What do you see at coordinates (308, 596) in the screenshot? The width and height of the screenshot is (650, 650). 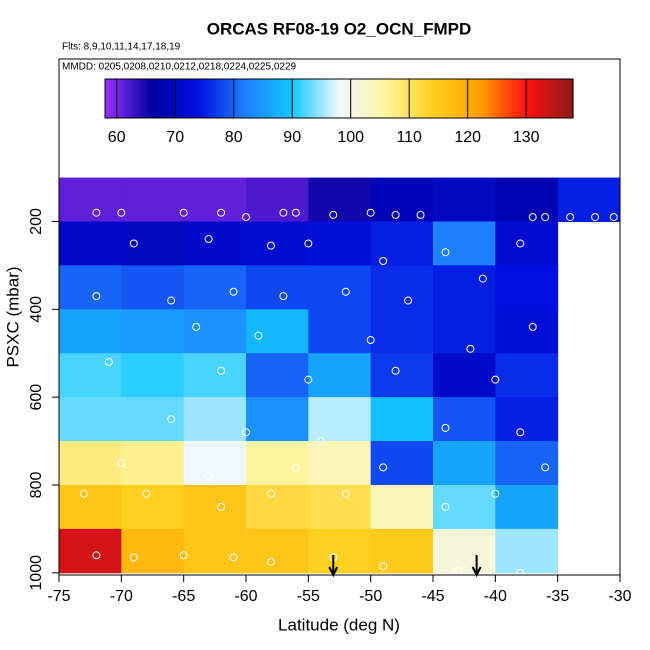 I see `x-tick-label: -55` at bounding box center [308, 596].